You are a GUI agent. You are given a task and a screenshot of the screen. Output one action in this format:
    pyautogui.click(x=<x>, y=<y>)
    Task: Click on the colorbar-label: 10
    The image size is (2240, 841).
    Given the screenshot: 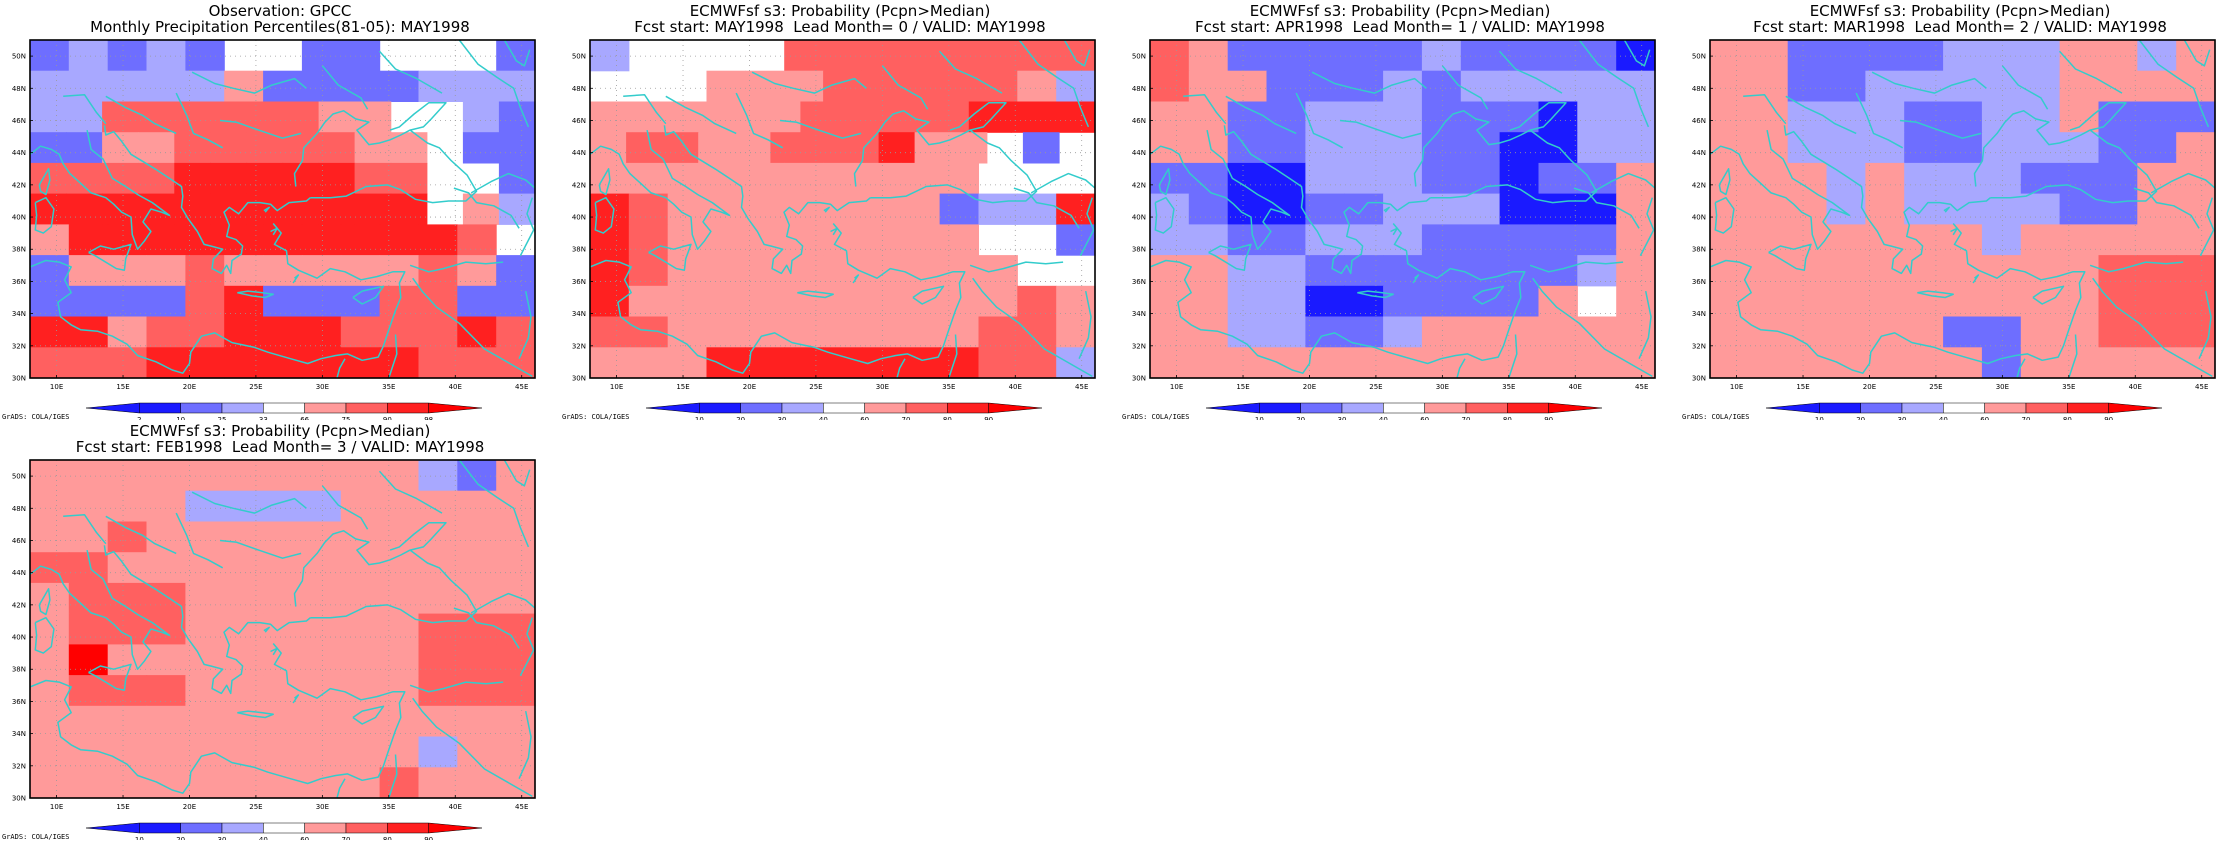 What is the action you would take?
    pyautogui.click(x=1819, y=418)
    